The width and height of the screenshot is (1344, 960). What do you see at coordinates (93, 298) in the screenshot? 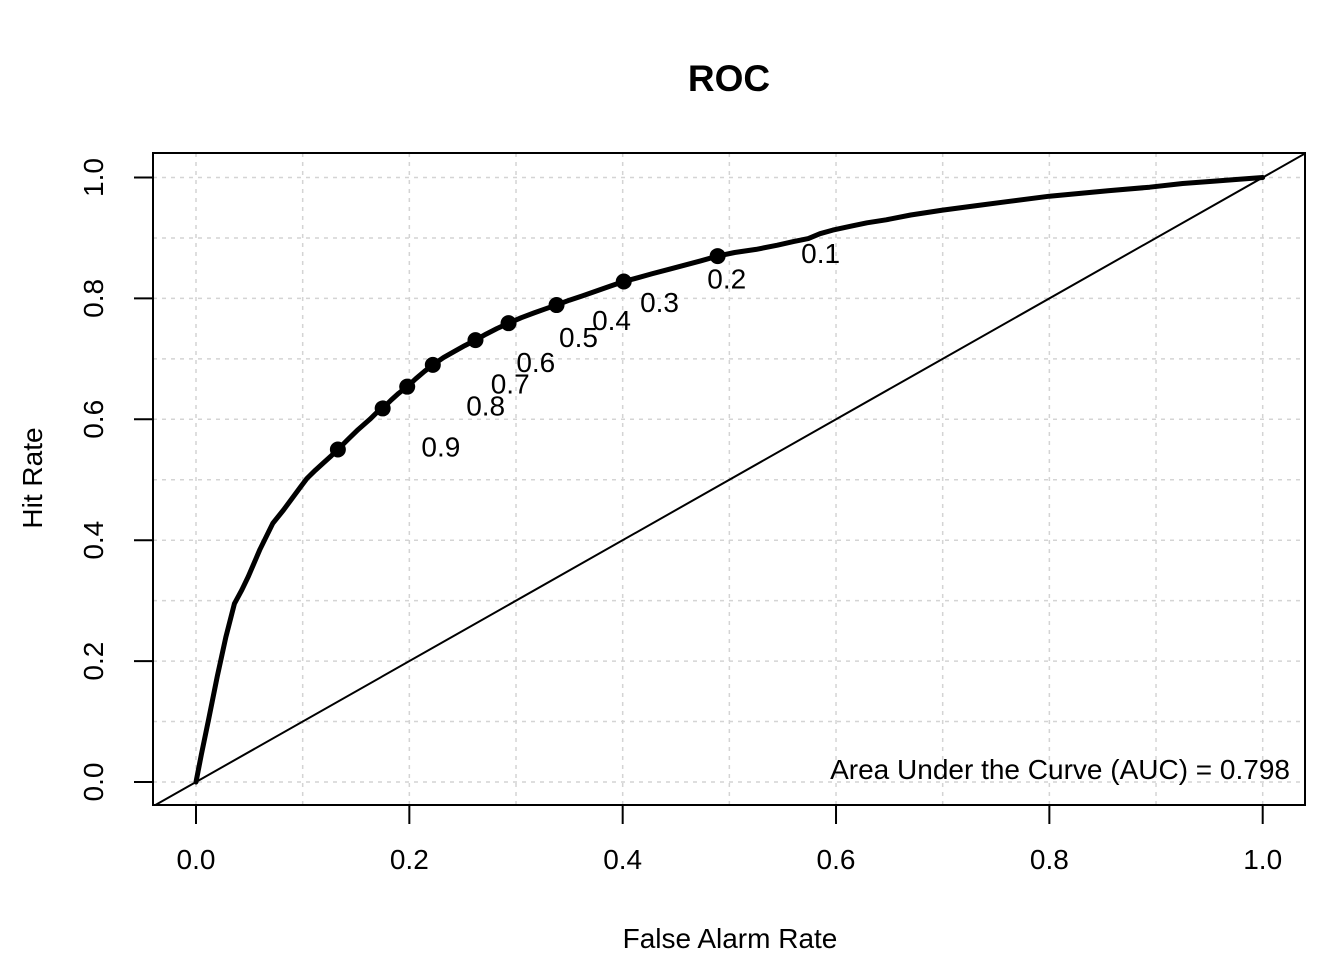
I see `y-axis-tick-label: 0.8` at bounding box center [93, 298].